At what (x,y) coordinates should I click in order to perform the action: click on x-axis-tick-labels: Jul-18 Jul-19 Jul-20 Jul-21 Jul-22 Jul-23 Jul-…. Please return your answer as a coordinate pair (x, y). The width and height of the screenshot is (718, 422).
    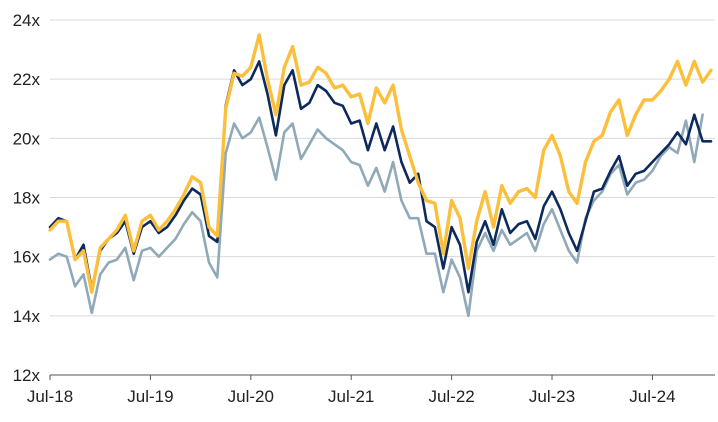
    Looking at the image, I should click on (351, 396).